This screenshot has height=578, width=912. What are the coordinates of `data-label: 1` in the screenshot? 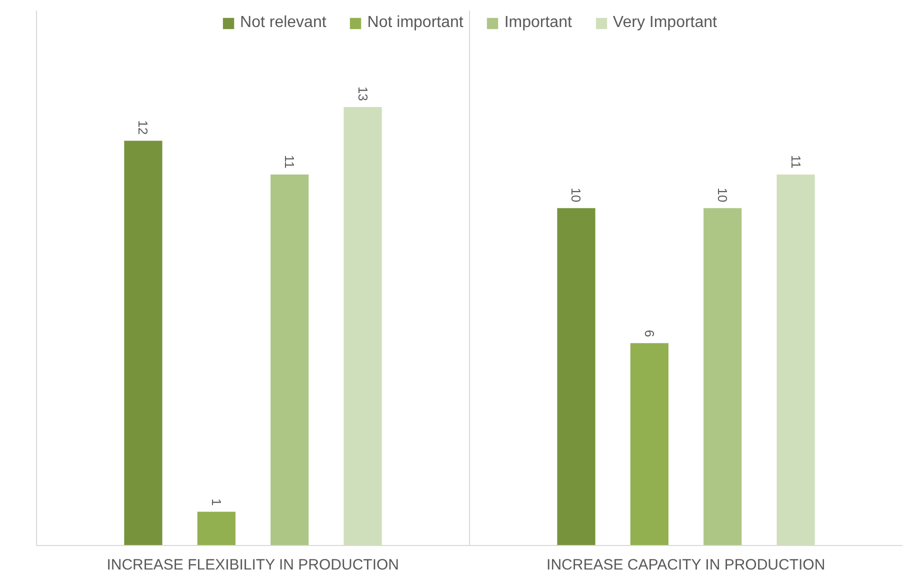 It's located at (216, 502).